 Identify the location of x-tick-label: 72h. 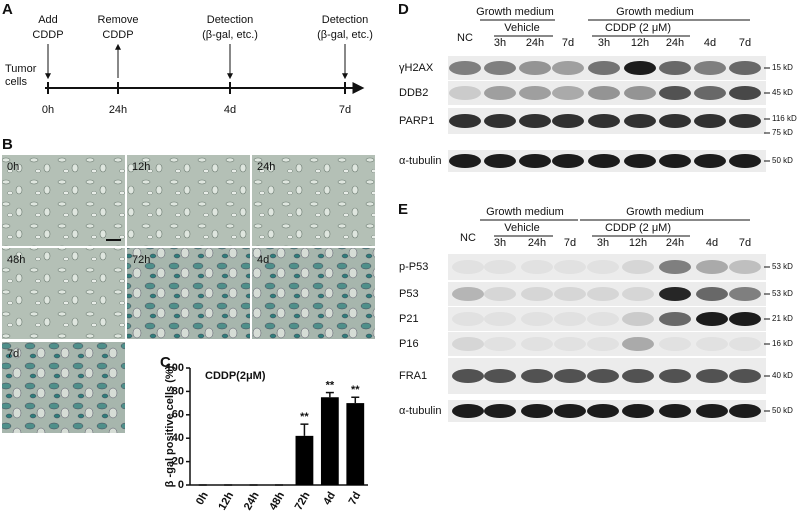
(303, 501).